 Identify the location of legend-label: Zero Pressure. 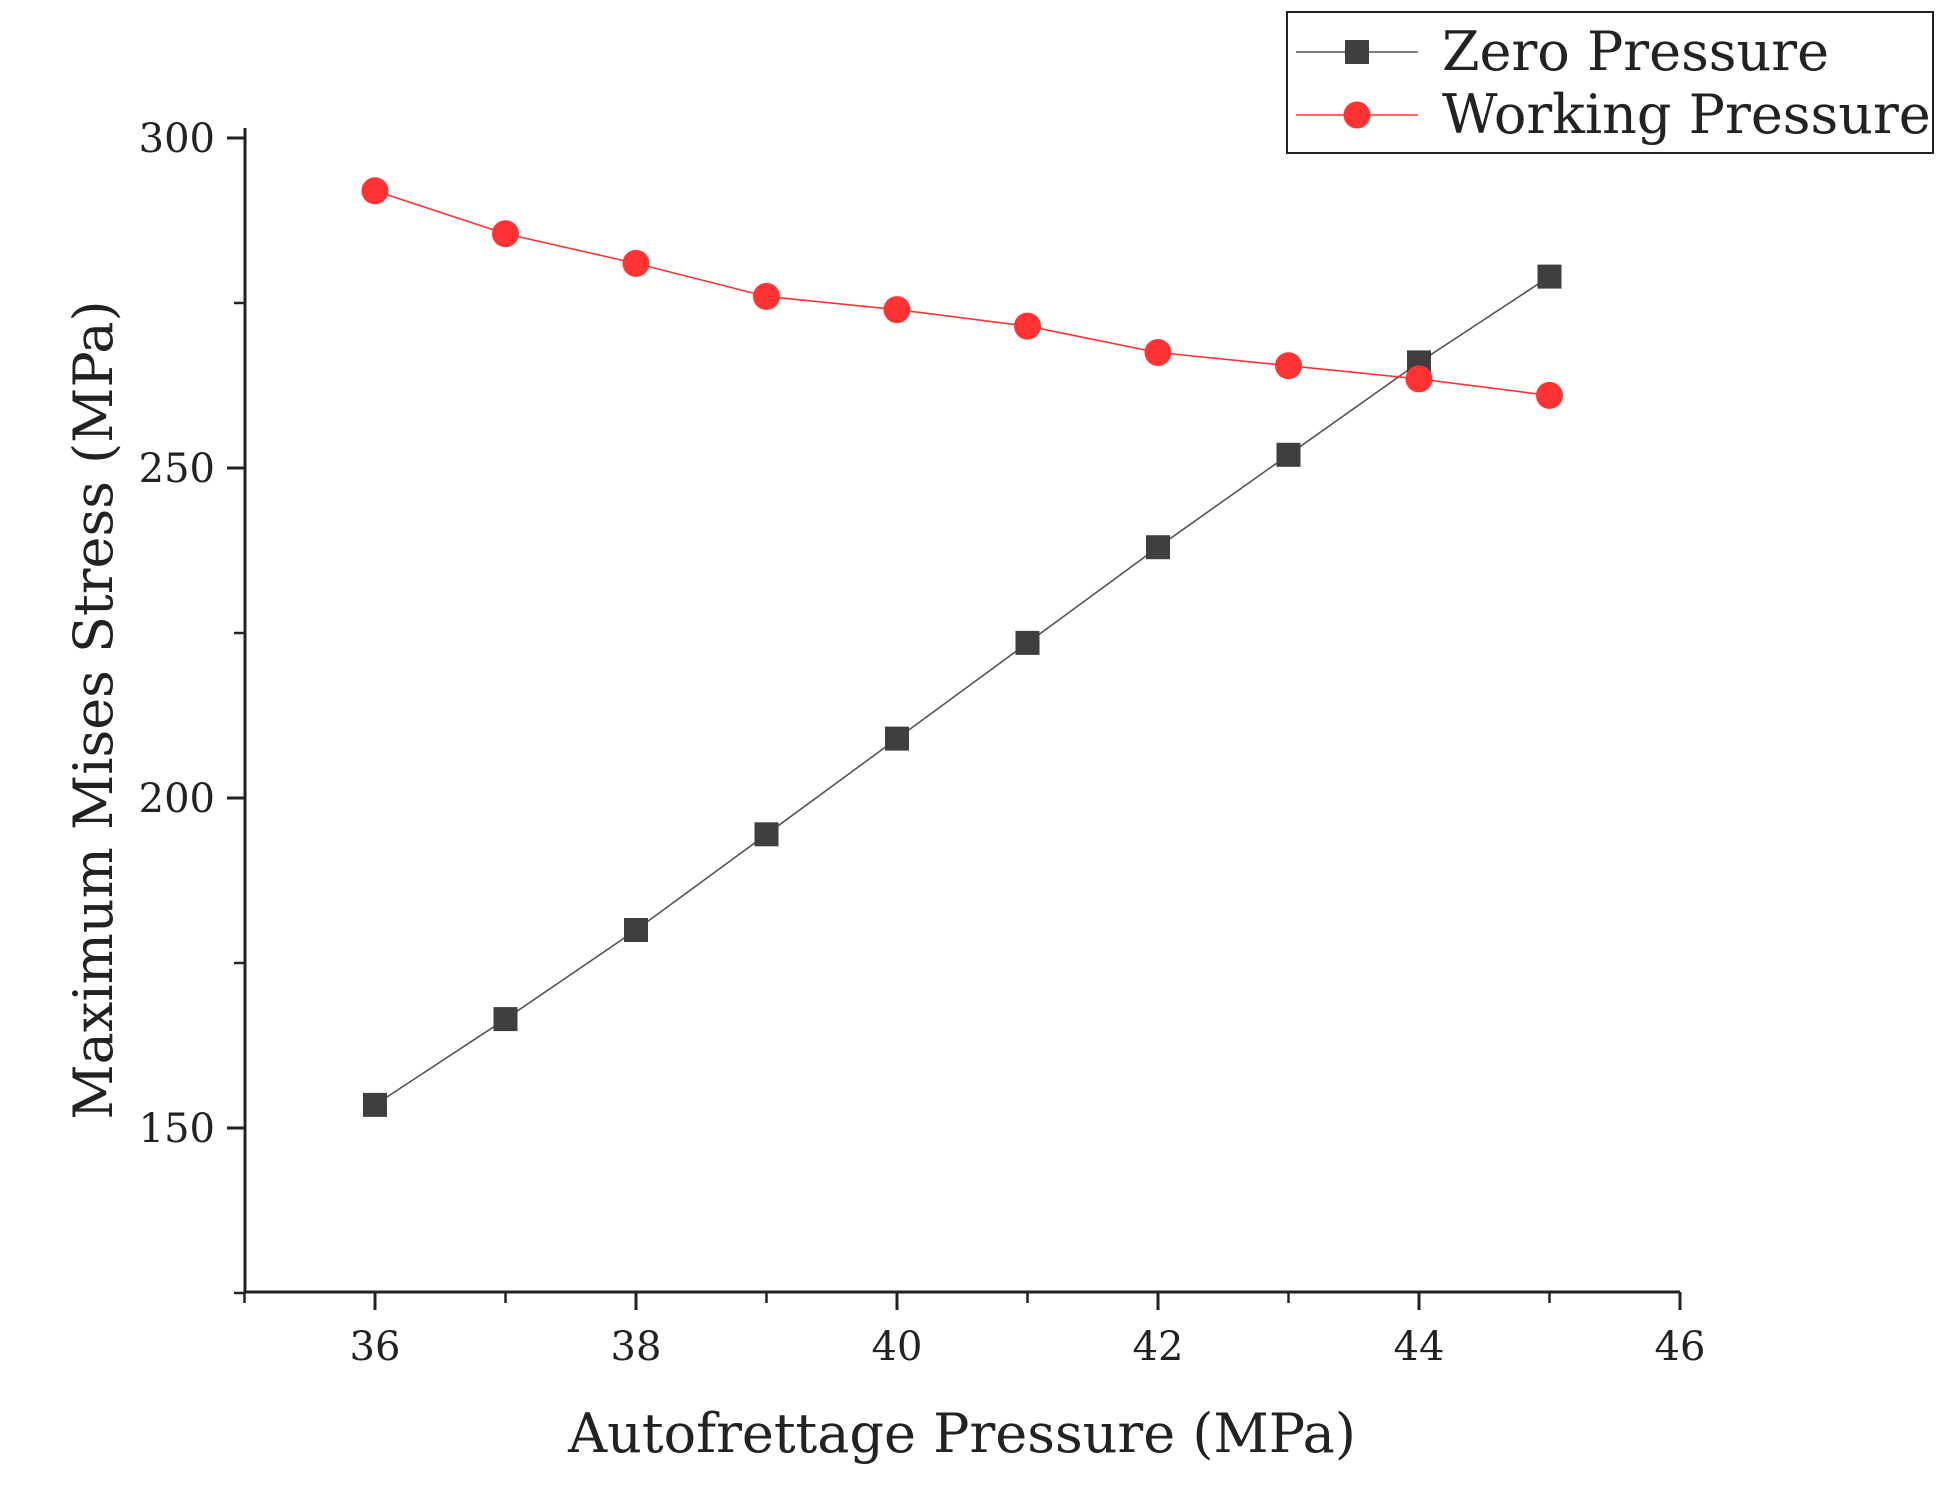
(1635, 51).